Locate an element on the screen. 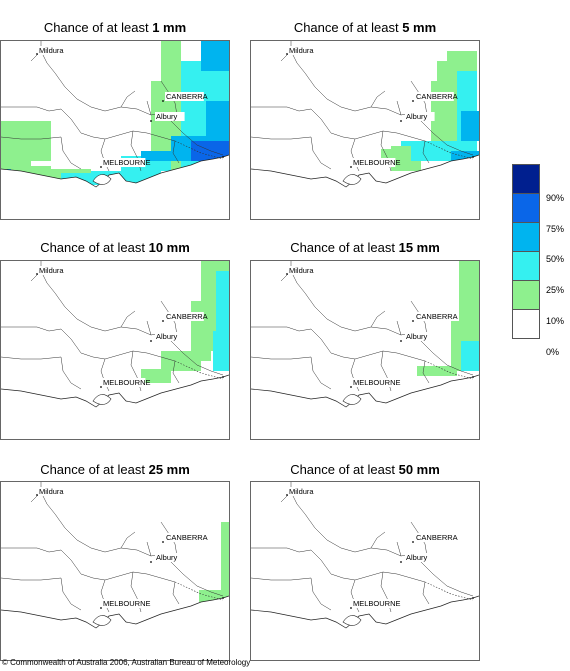 This screenshot has width=570, height=671. map-25mm: Mildura CANBERRA Albury MELBOURNE is located at coordinates (115, 571).